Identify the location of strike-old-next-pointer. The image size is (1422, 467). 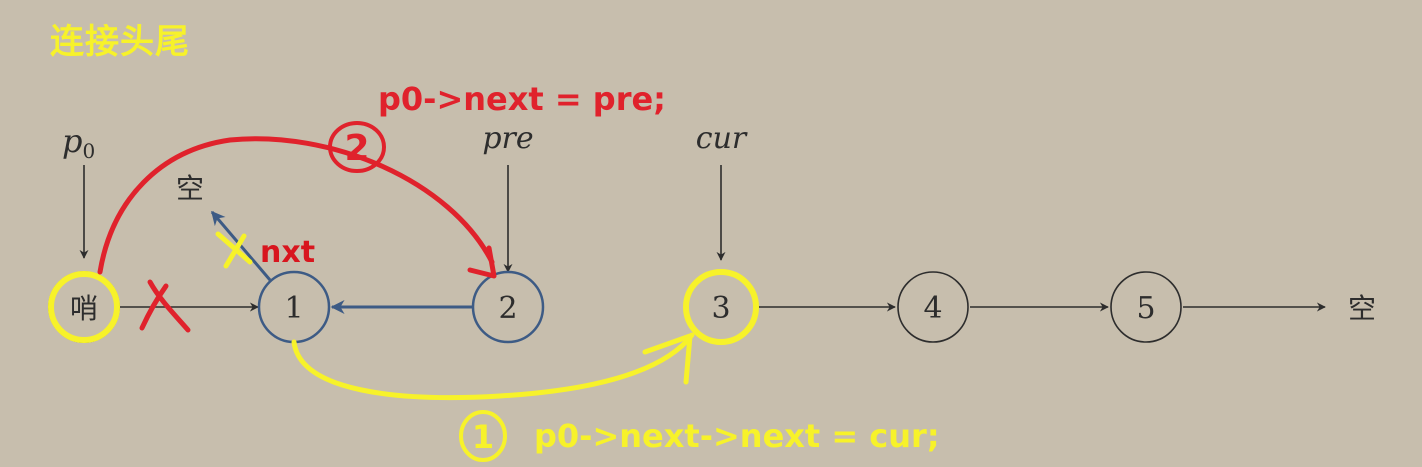
(234, 250).